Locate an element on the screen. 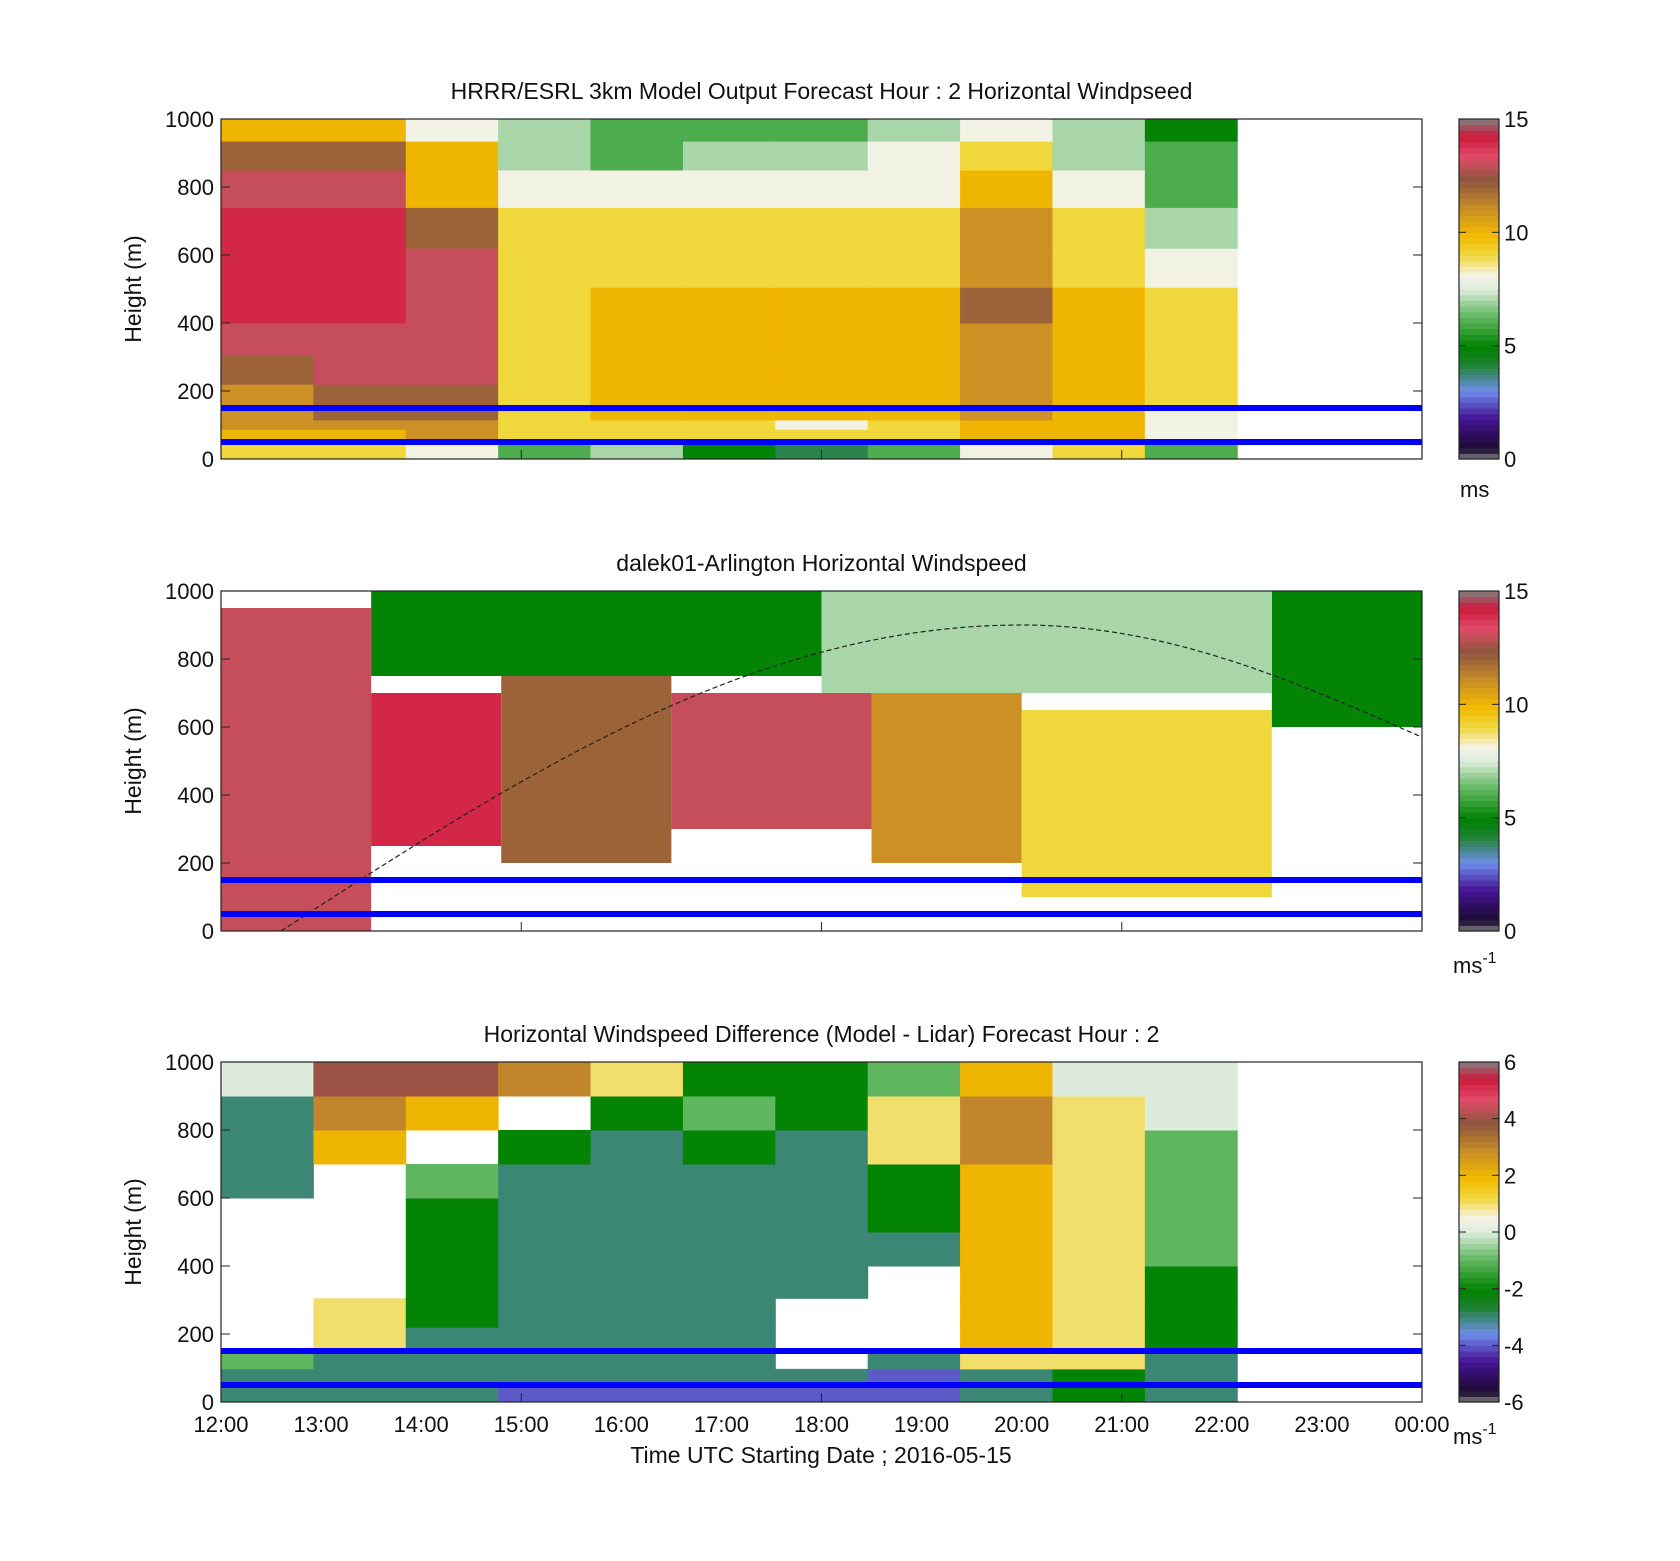  lidar-title: dalek01-Arlington Horizontal Windspeed is located at coordinates (821, 563).